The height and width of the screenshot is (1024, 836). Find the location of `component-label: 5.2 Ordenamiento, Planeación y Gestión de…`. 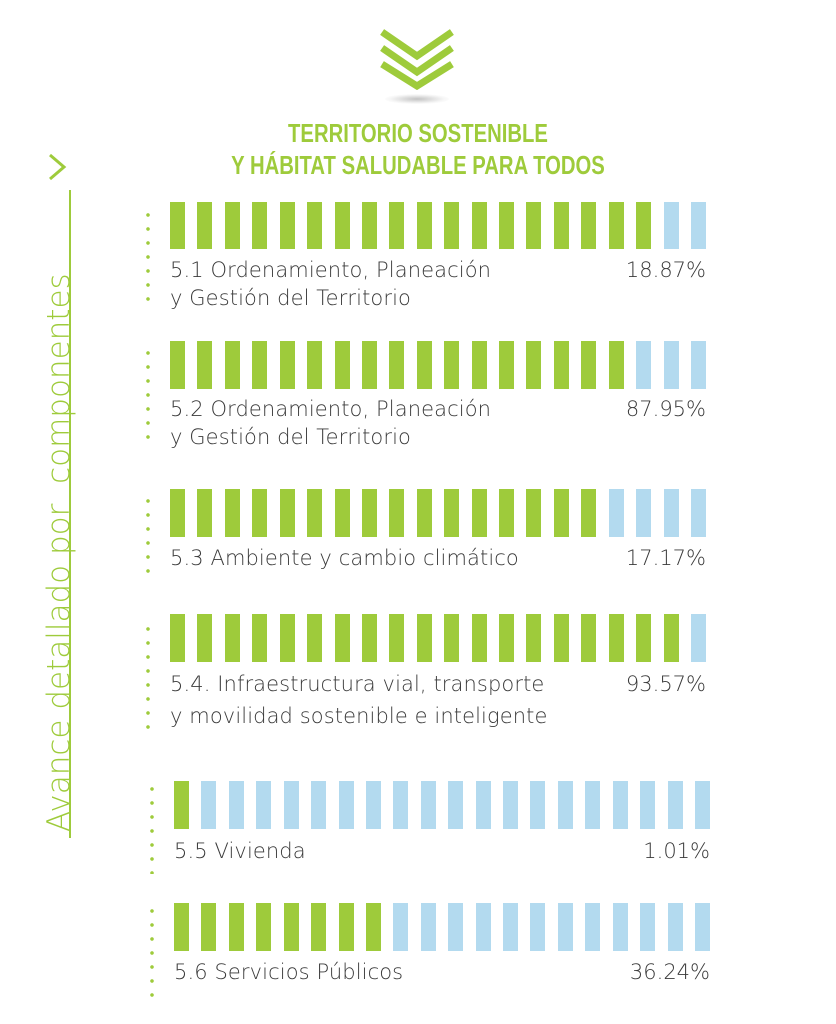

component-label: 5.2 Ordenamiento, Planeación y Gestión de… is located at coordinates (330, 423).